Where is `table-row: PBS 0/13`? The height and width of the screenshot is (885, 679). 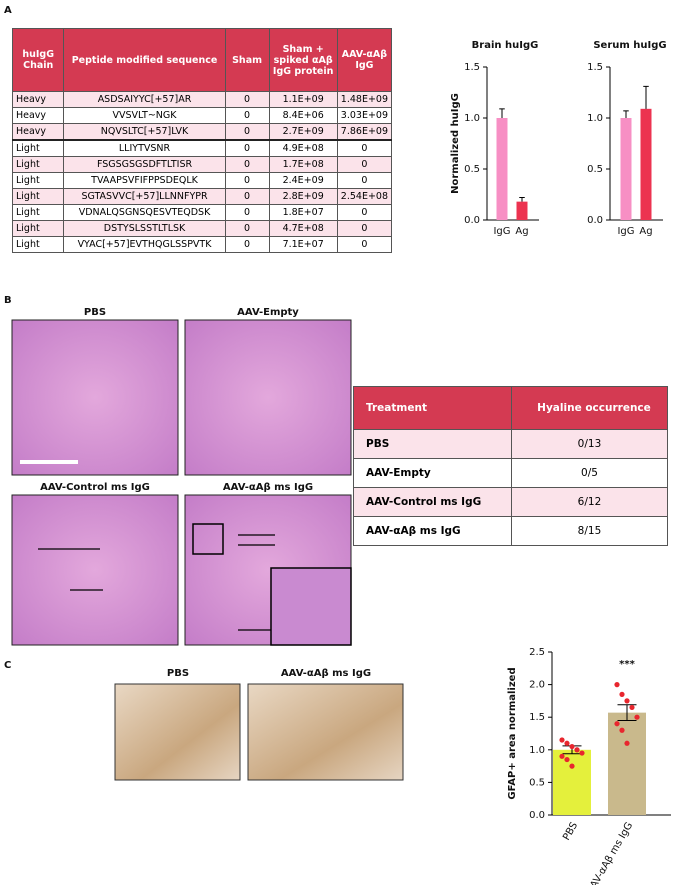 table-row: PBS 0/13 is located at coordinates (511, 444).